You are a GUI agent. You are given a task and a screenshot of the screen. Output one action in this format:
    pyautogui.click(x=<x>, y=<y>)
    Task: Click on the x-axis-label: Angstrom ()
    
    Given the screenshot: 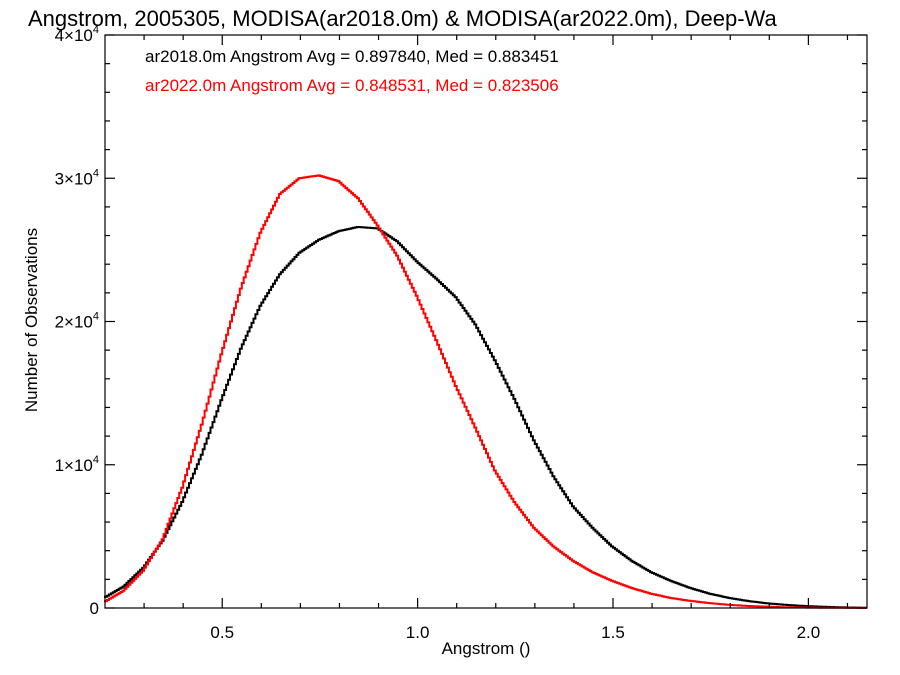 What is the action you would take?
    pyautogui.click(x=486, y=648)
    